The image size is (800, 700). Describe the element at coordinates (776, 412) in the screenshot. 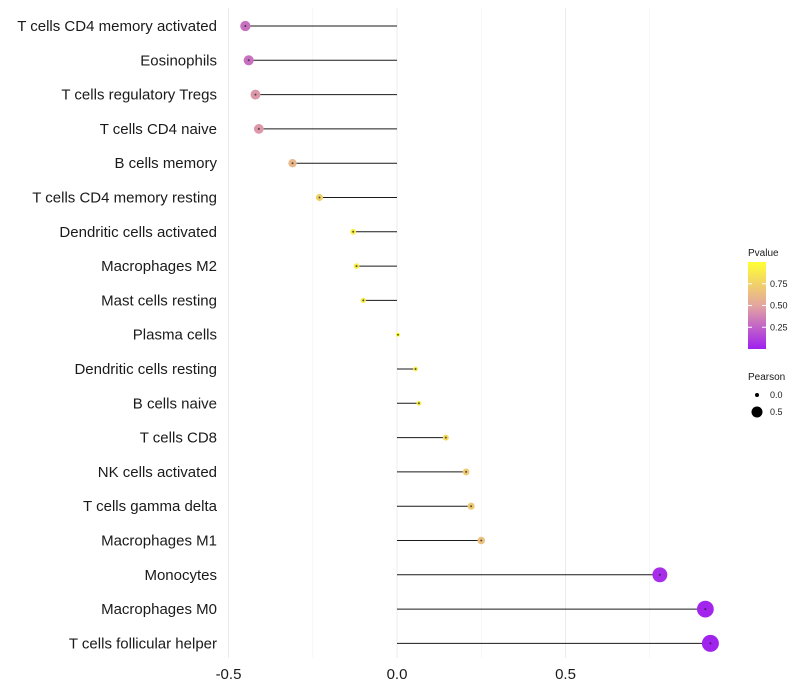

I see `size-legend-label: 0.5` at that location.